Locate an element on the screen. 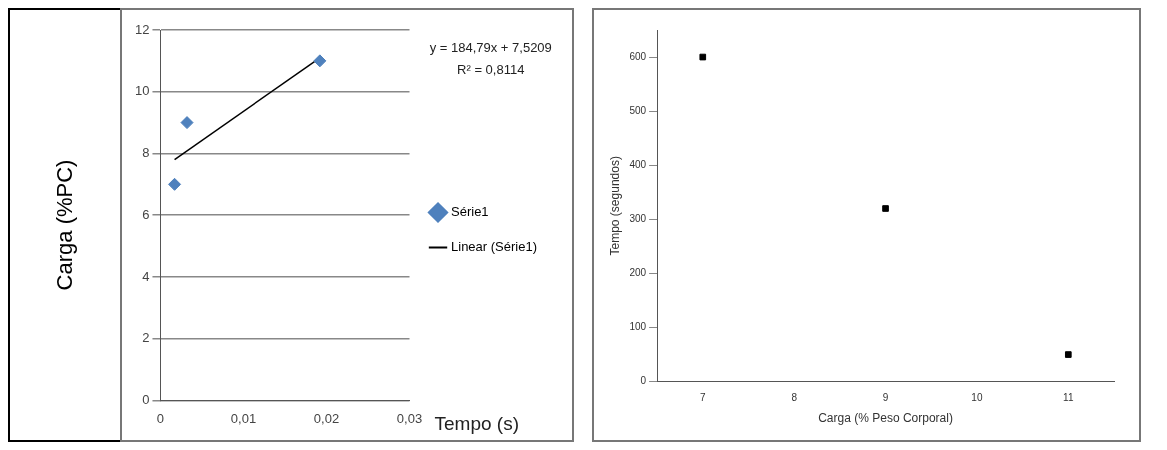 The image size is (1167, 450). x-tick-label: 0 is located at coordinates (160, 418).